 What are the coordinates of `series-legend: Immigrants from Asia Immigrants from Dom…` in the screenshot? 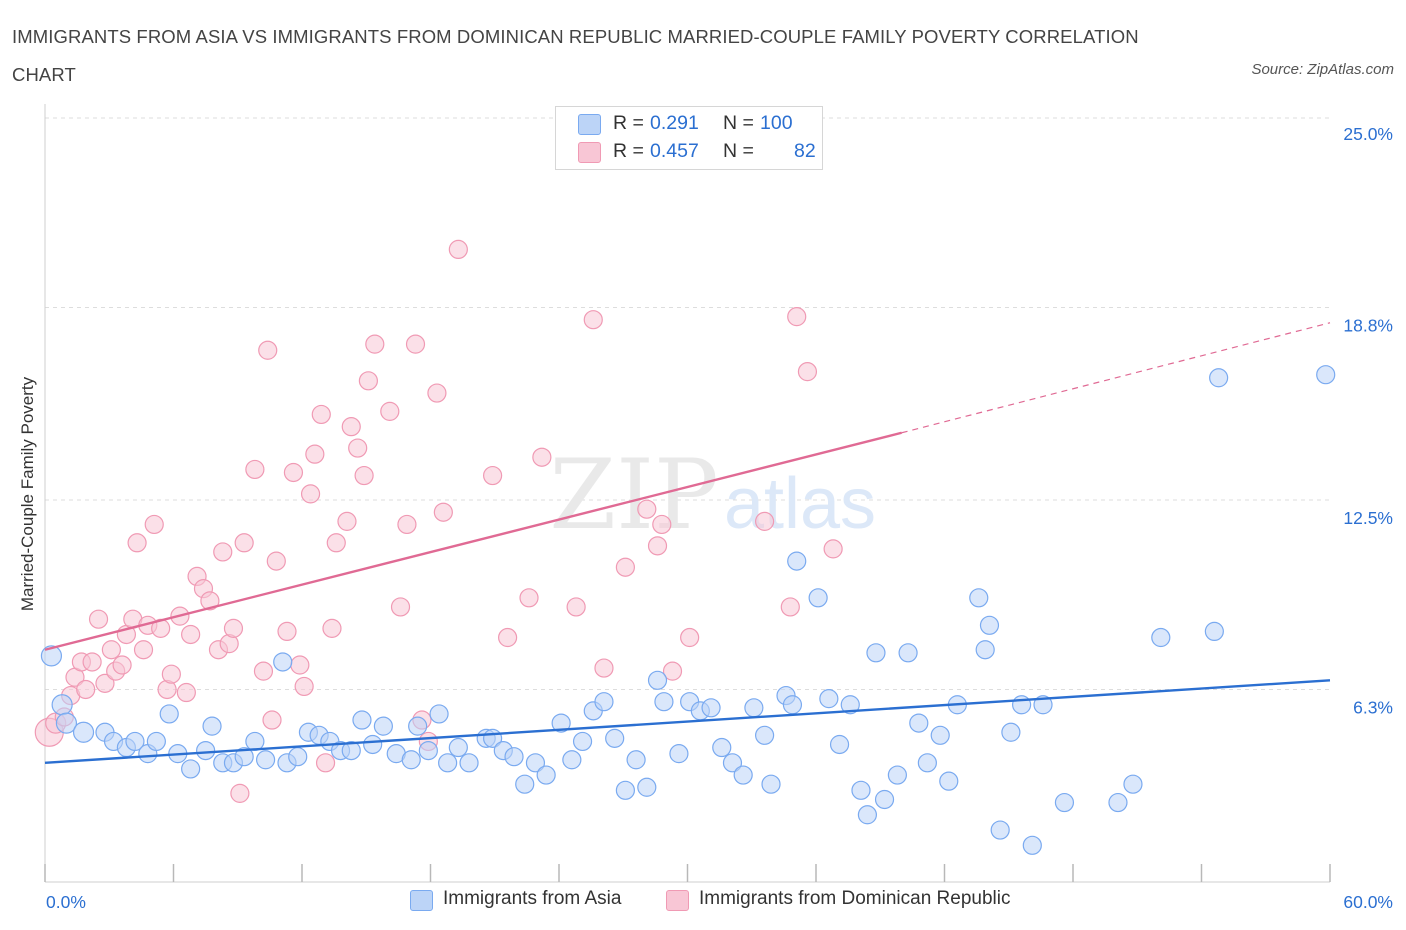 It's located at (703, 903).